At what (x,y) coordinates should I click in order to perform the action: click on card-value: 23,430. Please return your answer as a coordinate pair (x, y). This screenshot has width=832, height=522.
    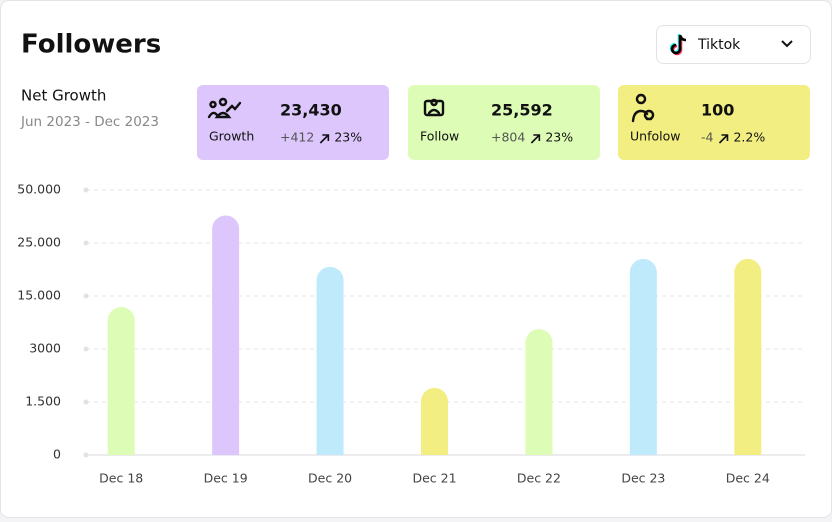
    Looking at the image, I should click on (311, 110).